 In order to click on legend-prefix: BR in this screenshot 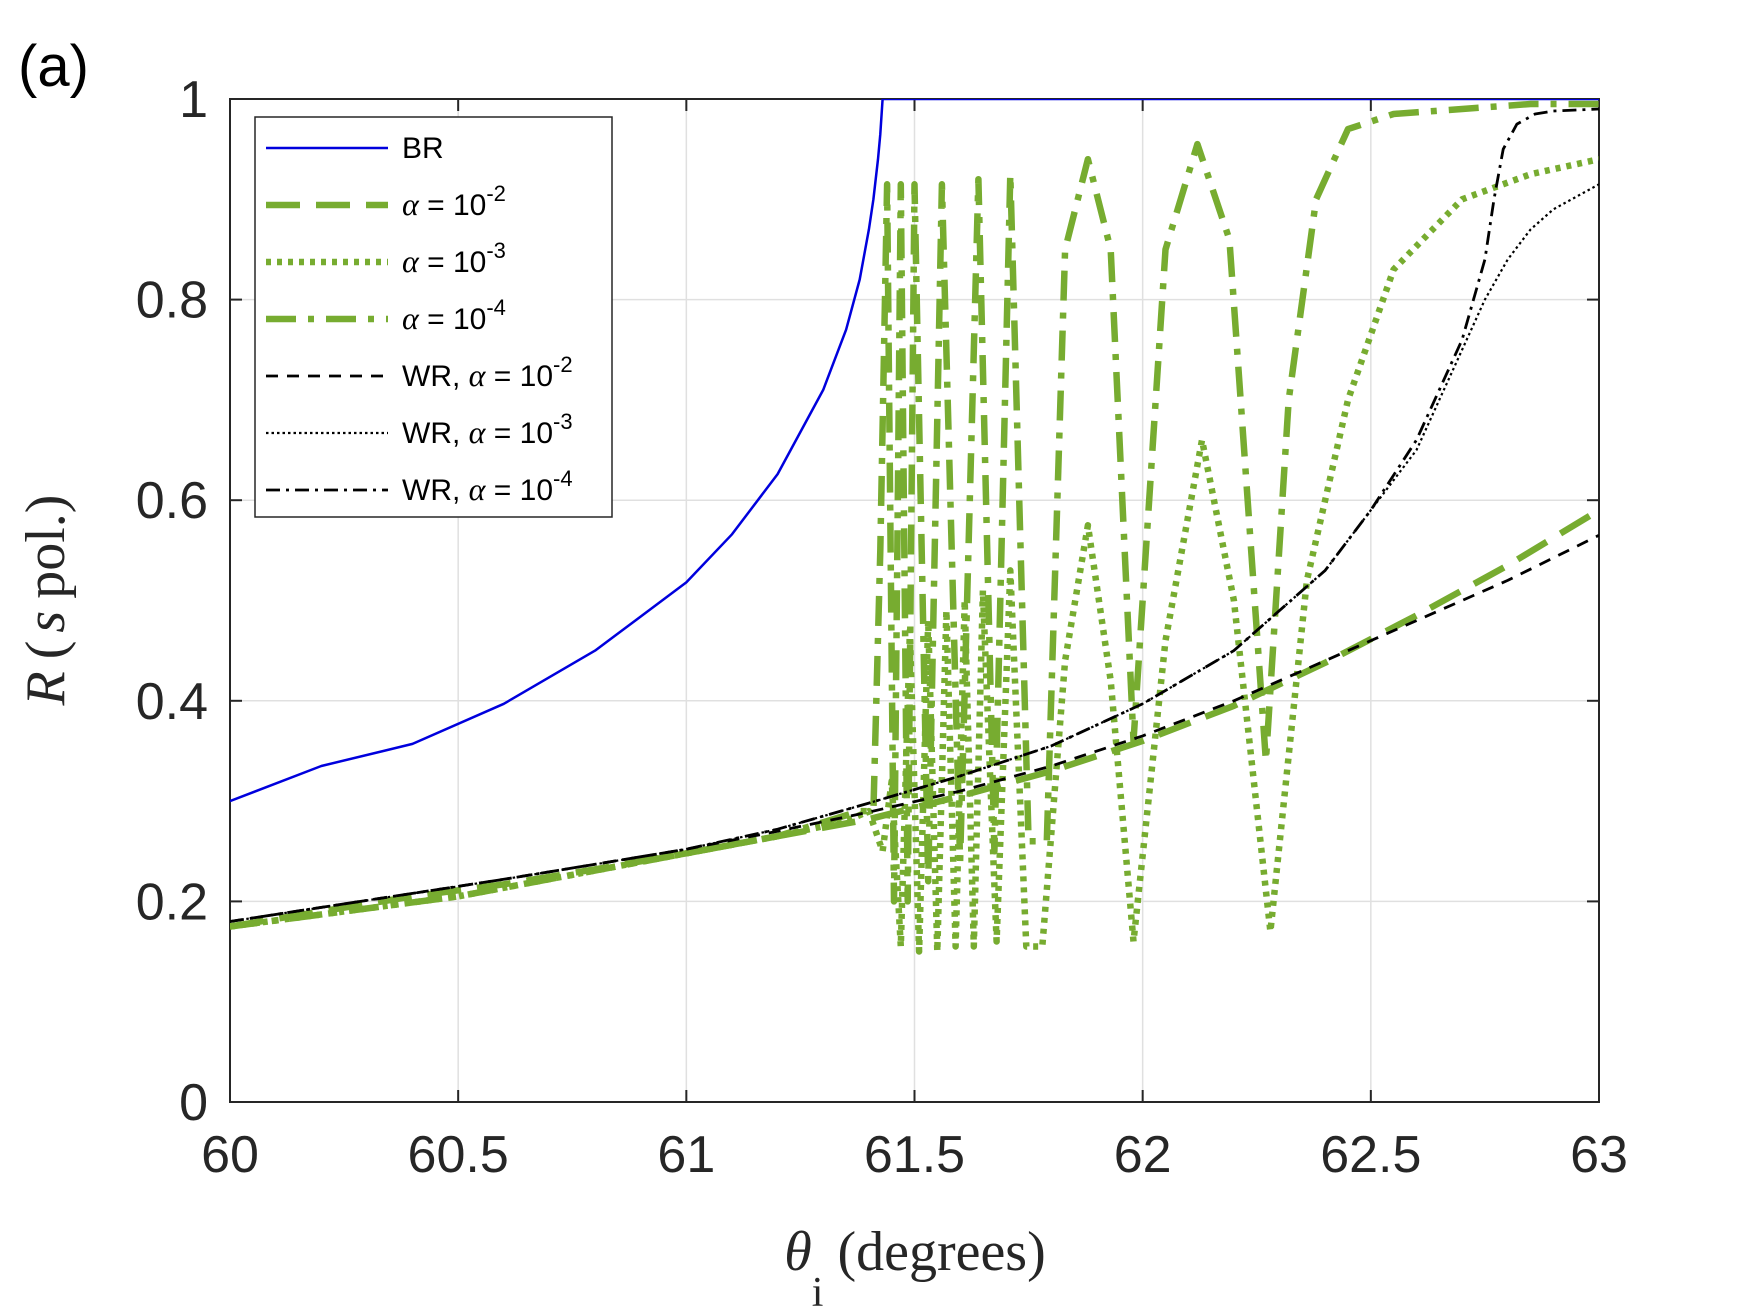, I will do `click(423, 148)`.